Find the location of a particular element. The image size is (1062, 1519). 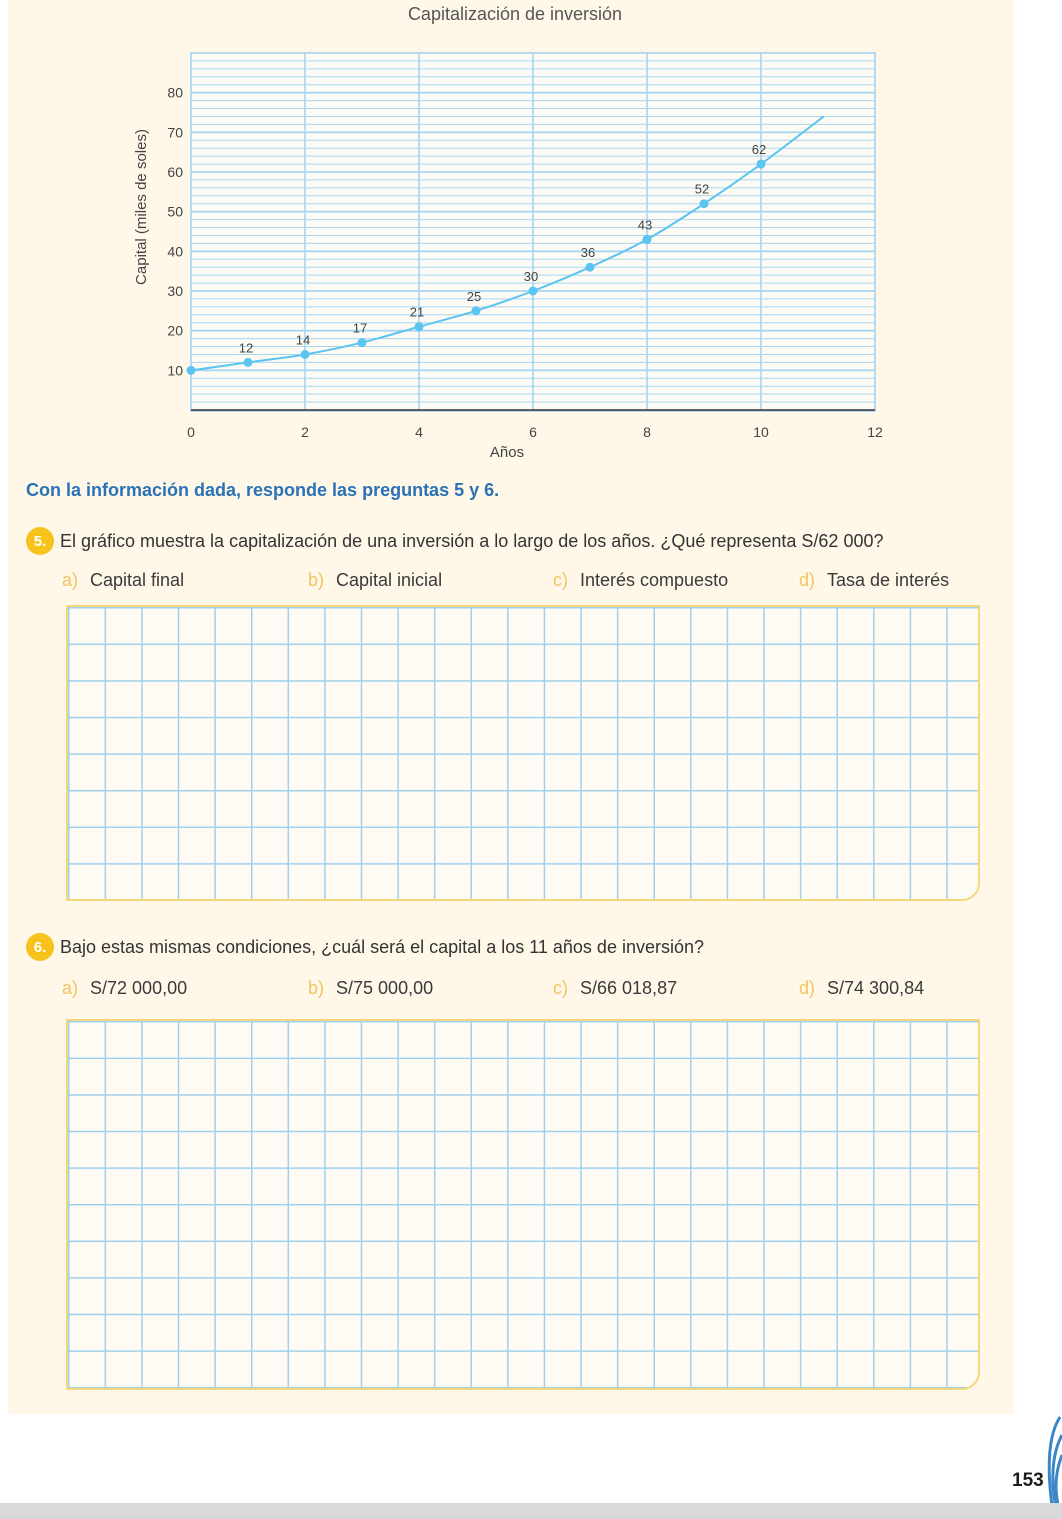

y-tick-label: 70 is located at coordinates (175, 132).